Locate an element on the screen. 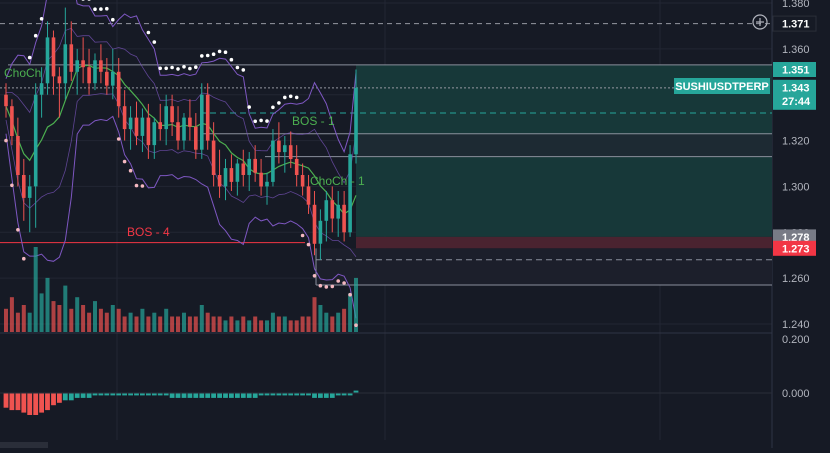 The image size is (830, 453). time-scroll-handle is located at coordinates (24, 445).